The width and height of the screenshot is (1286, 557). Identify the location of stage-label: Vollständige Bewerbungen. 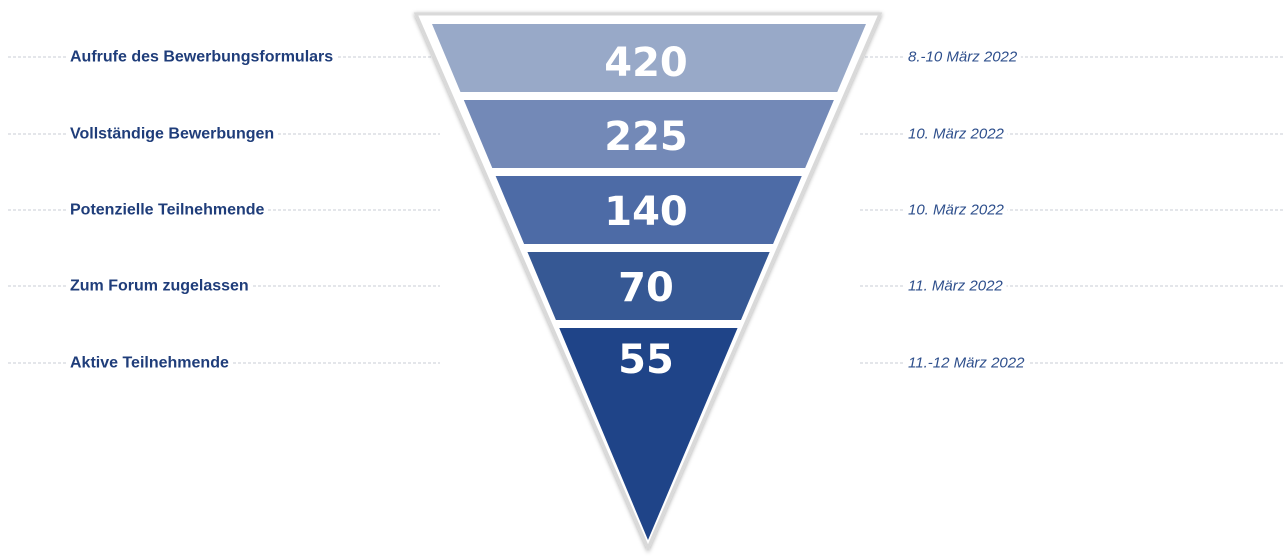
(172, 134).